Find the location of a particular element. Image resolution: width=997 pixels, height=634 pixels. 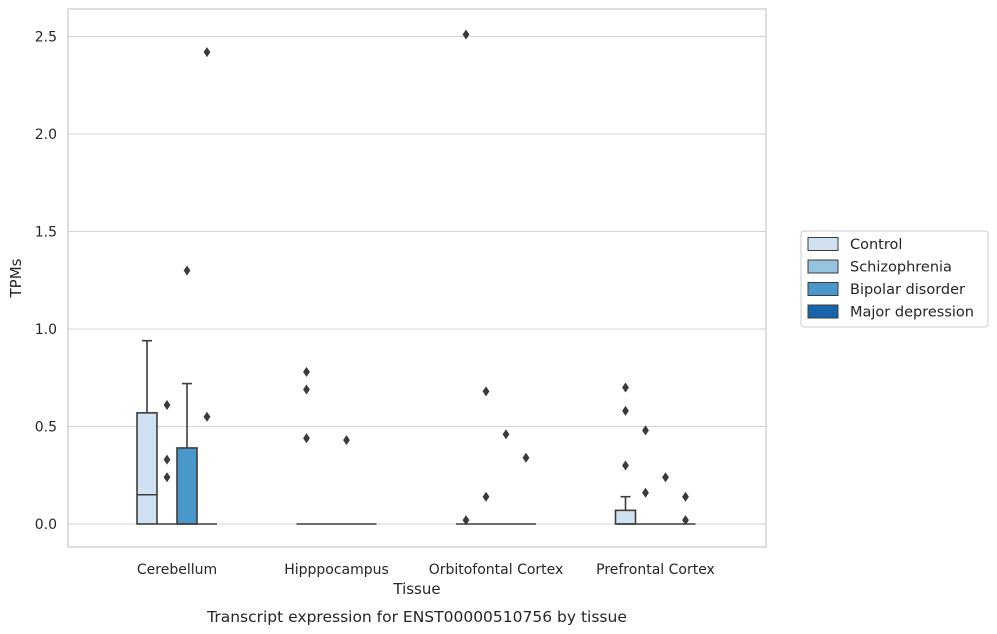

x-tick-label: Prefrontal Cortex is located at coordinates (655, 570).